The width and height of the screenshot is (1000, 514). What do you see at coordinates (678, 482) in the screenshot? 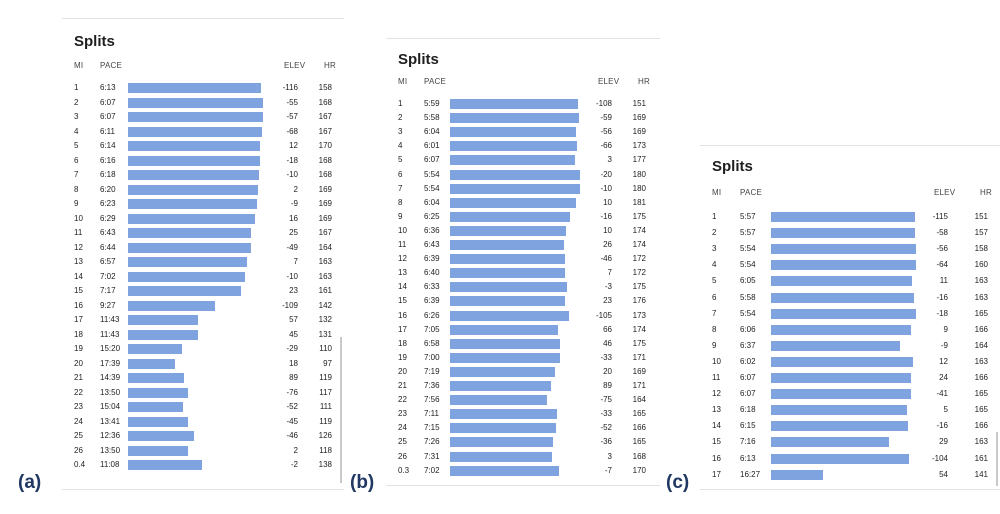
I see `panel-label-c: (c)` at bounding box center [678, 482].